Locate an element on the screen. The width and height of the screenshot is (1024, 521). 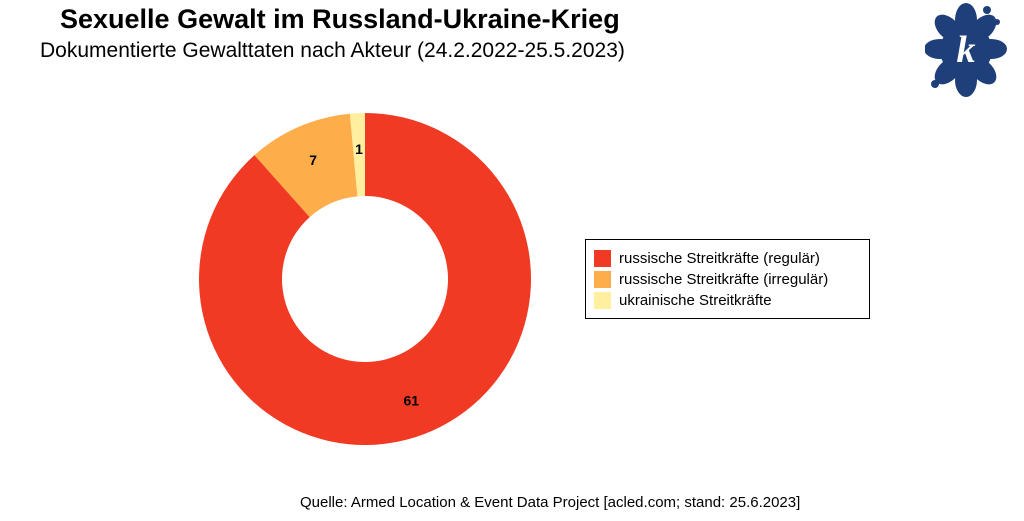
donut-slice-labels: 61 7 1 is located at coordinates (364, 274).